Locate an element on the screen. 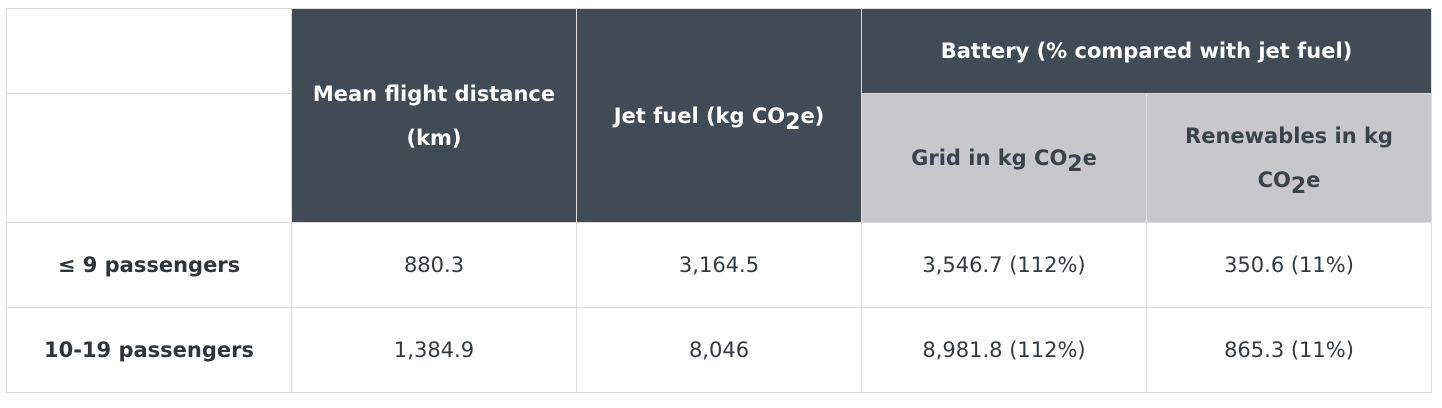 Image resolution: width=1442 pixels, height=408 pixels. cell-jet-fuel: 8,046 is located at coordinates (719, 350).